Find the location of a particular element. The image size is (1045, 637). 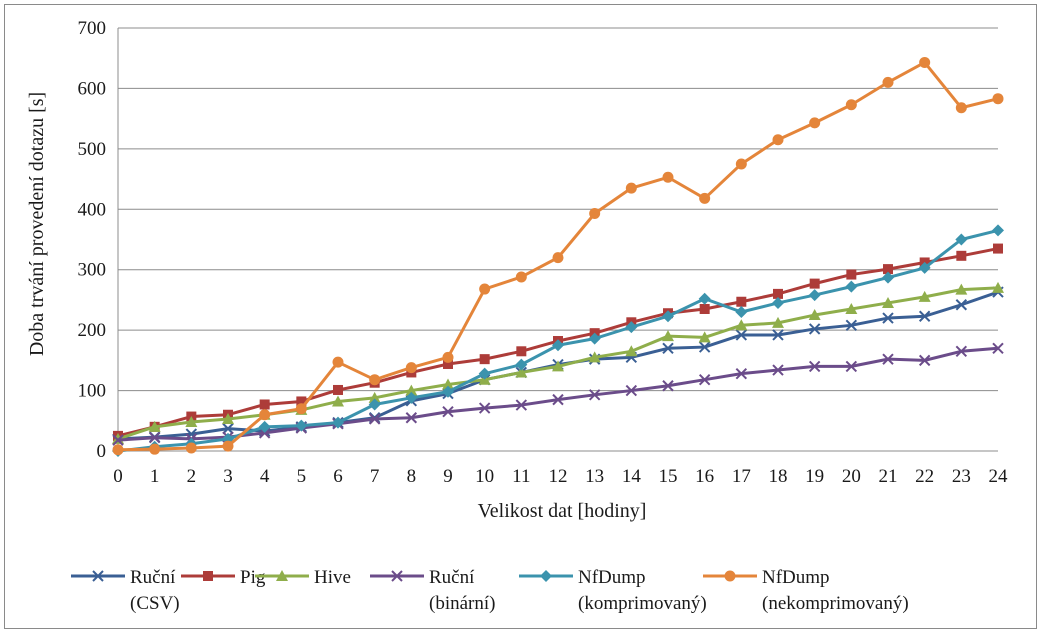

x-tick-label: 12 is located at coordinates (558, 476).